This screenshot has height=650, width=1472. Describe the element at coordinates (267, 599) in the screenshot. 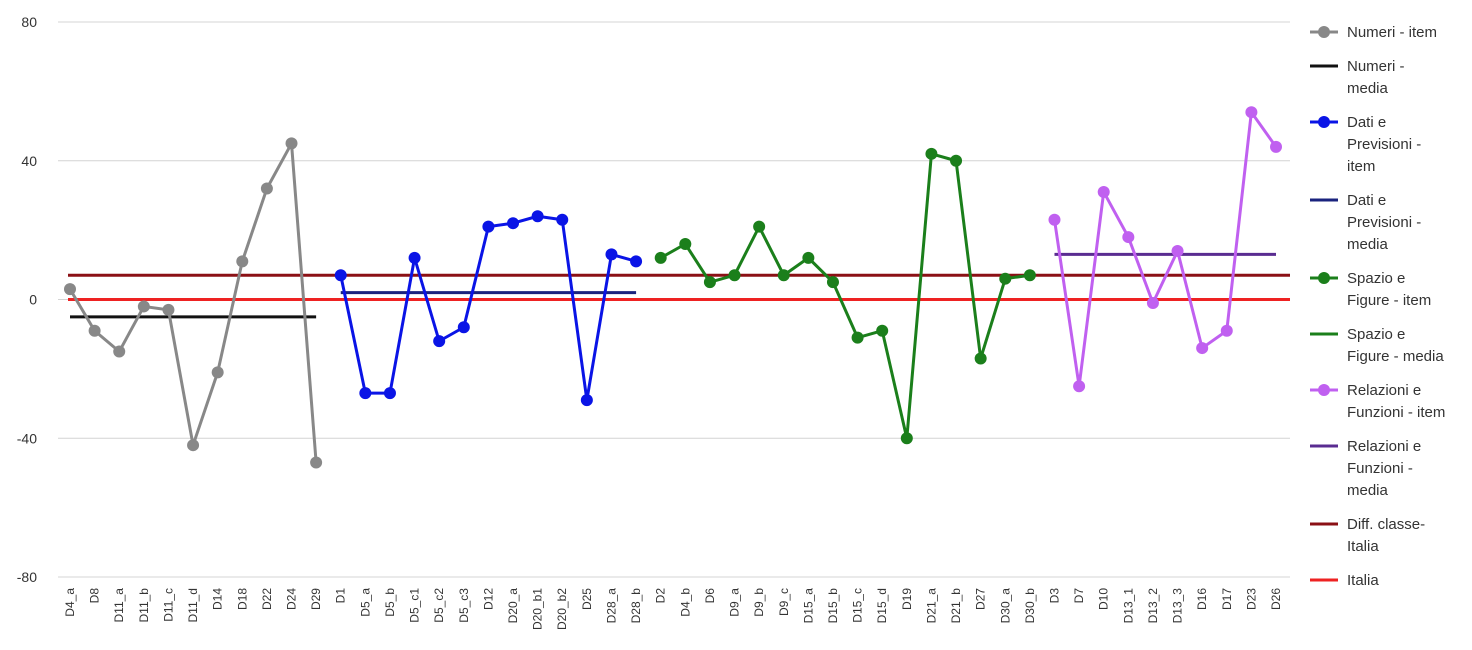

I see `x-tick-label: D22` at that location.